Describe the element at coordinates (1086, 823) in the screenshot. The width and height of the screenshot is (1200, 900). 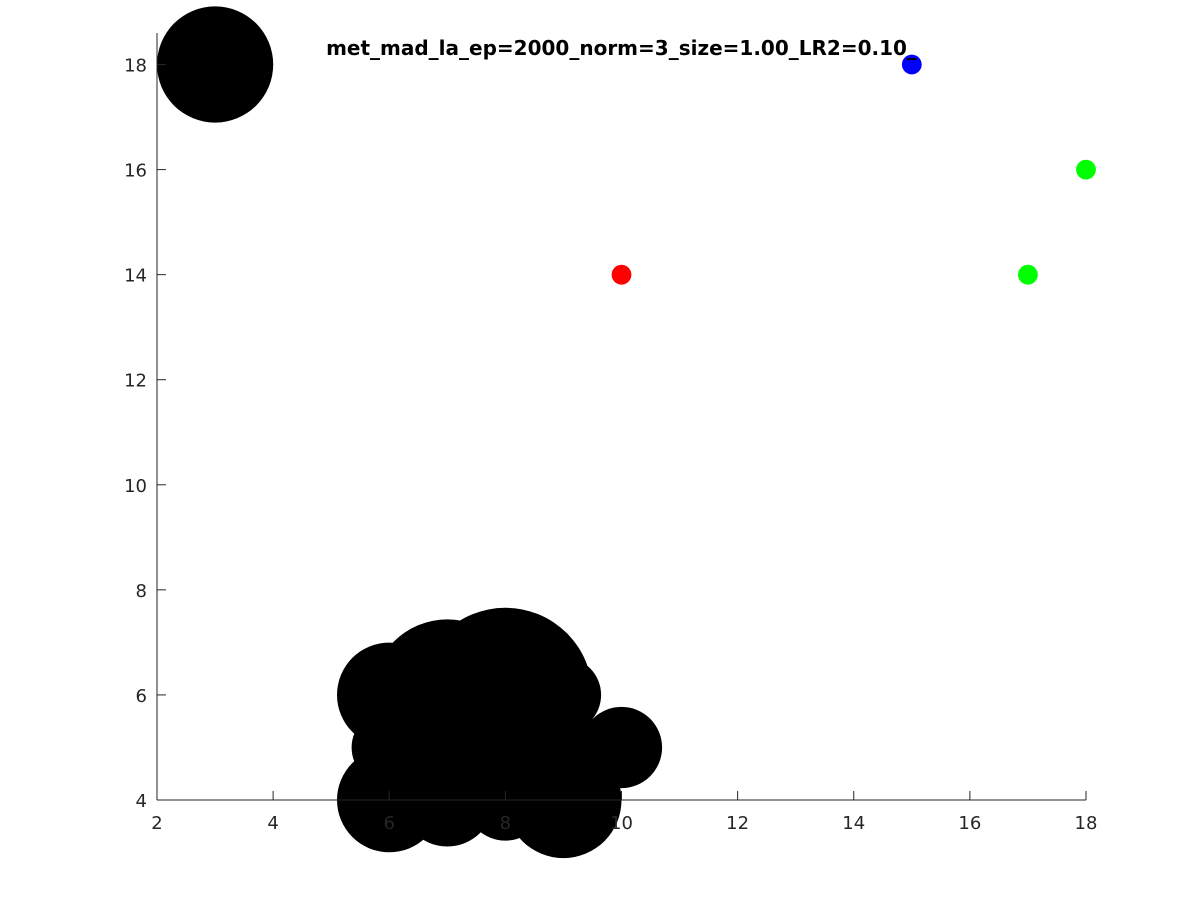
I see `x-tick-label: 18` at that location.